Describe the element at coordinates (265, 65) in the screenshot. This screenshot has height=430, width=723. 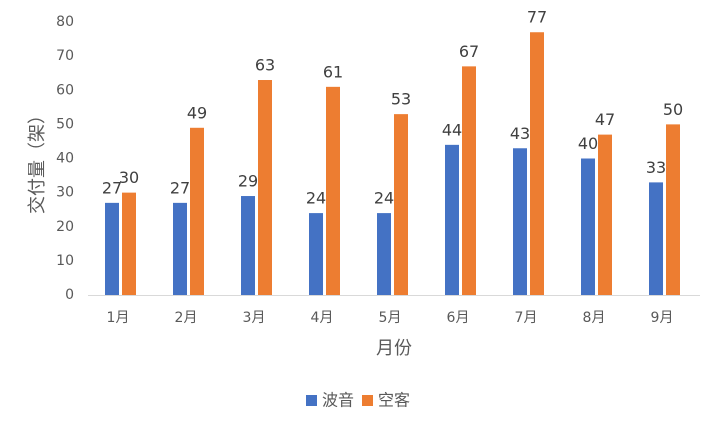
I see `value-label: 63` at that location.